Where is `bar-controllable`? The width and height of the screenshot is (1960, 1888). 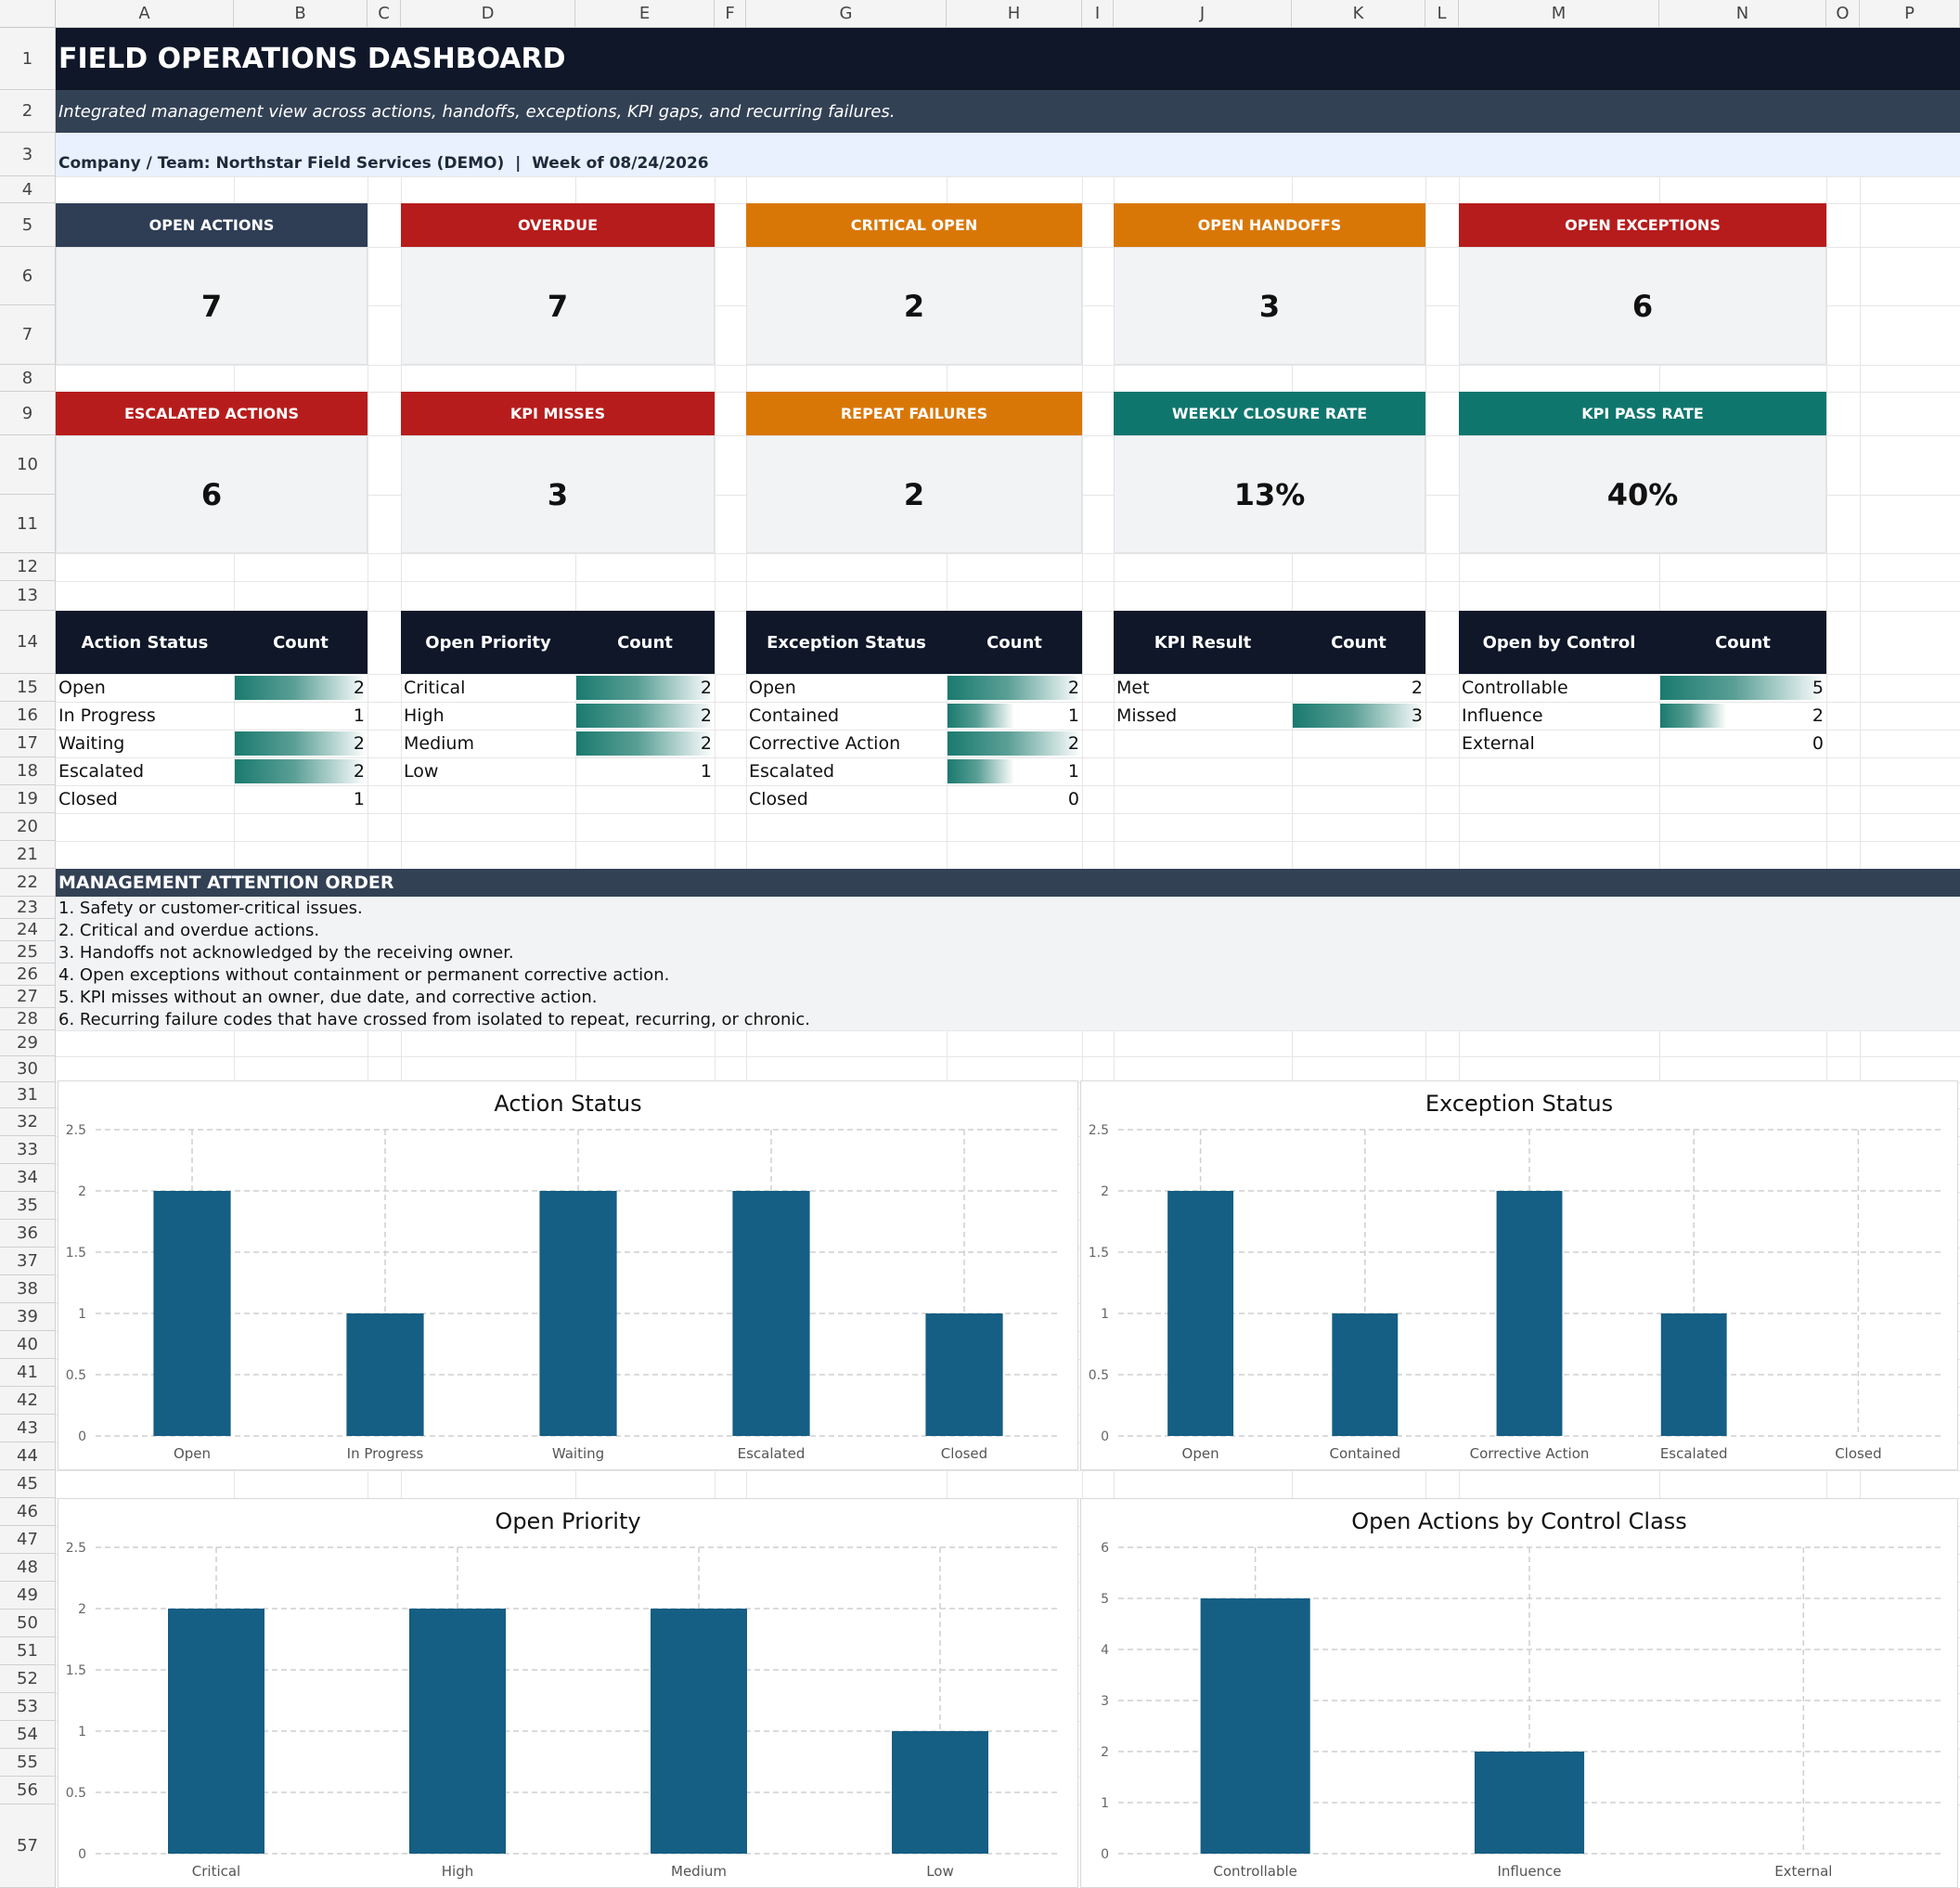
bar-controllable is located at coordinates (1255, 1726).